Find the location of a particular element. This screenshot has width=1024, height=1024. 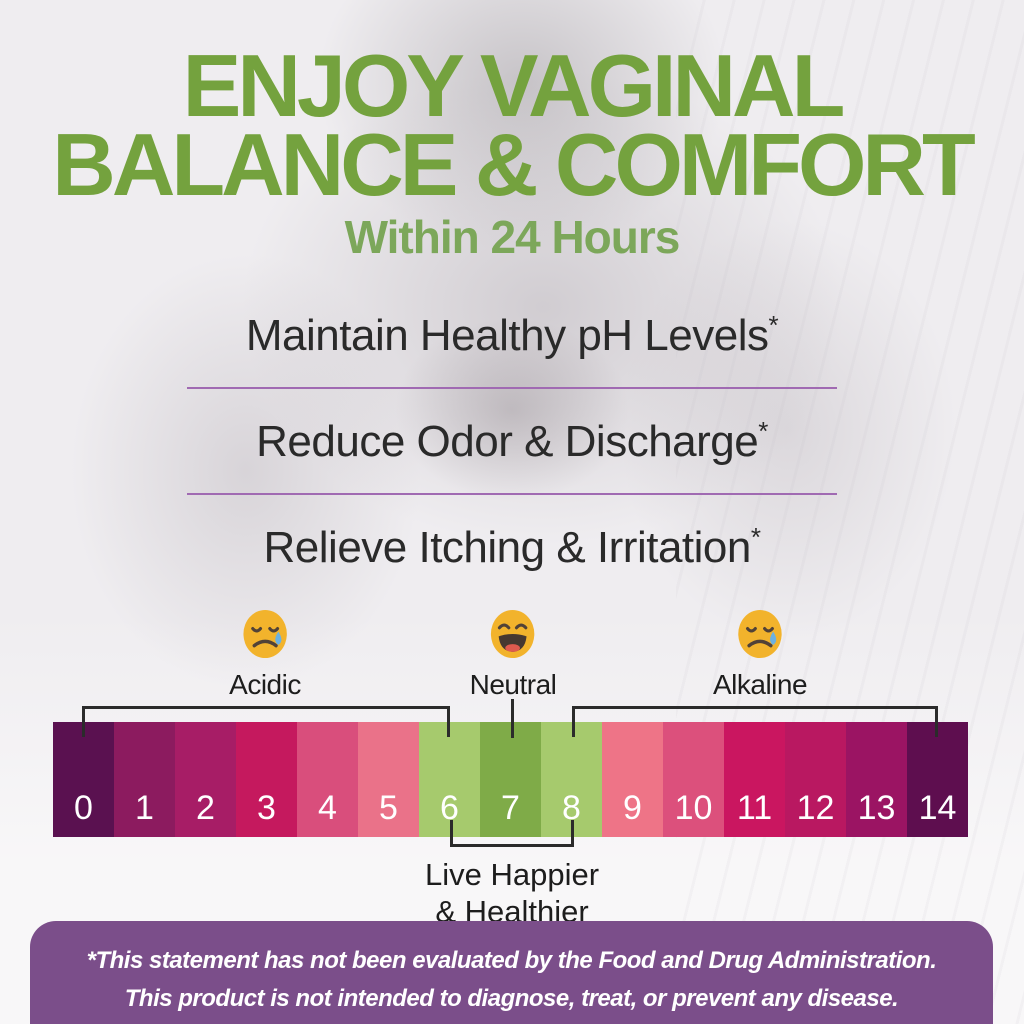

zone-label-neutral: Neutral is located at coordinates (513, 684).